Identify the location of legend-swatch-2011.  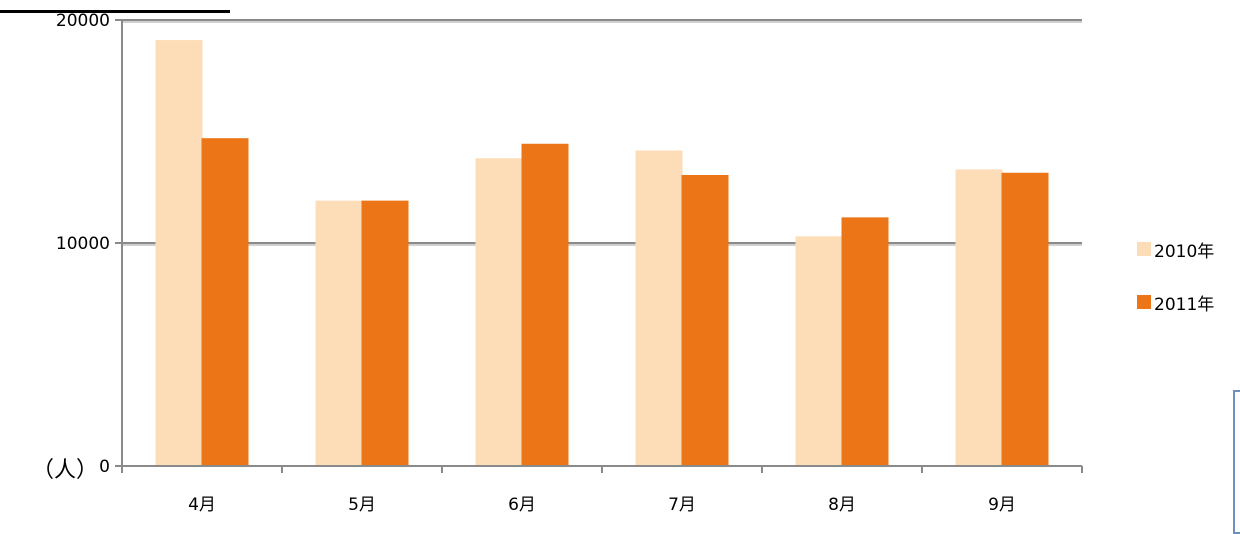
(1144, 302).